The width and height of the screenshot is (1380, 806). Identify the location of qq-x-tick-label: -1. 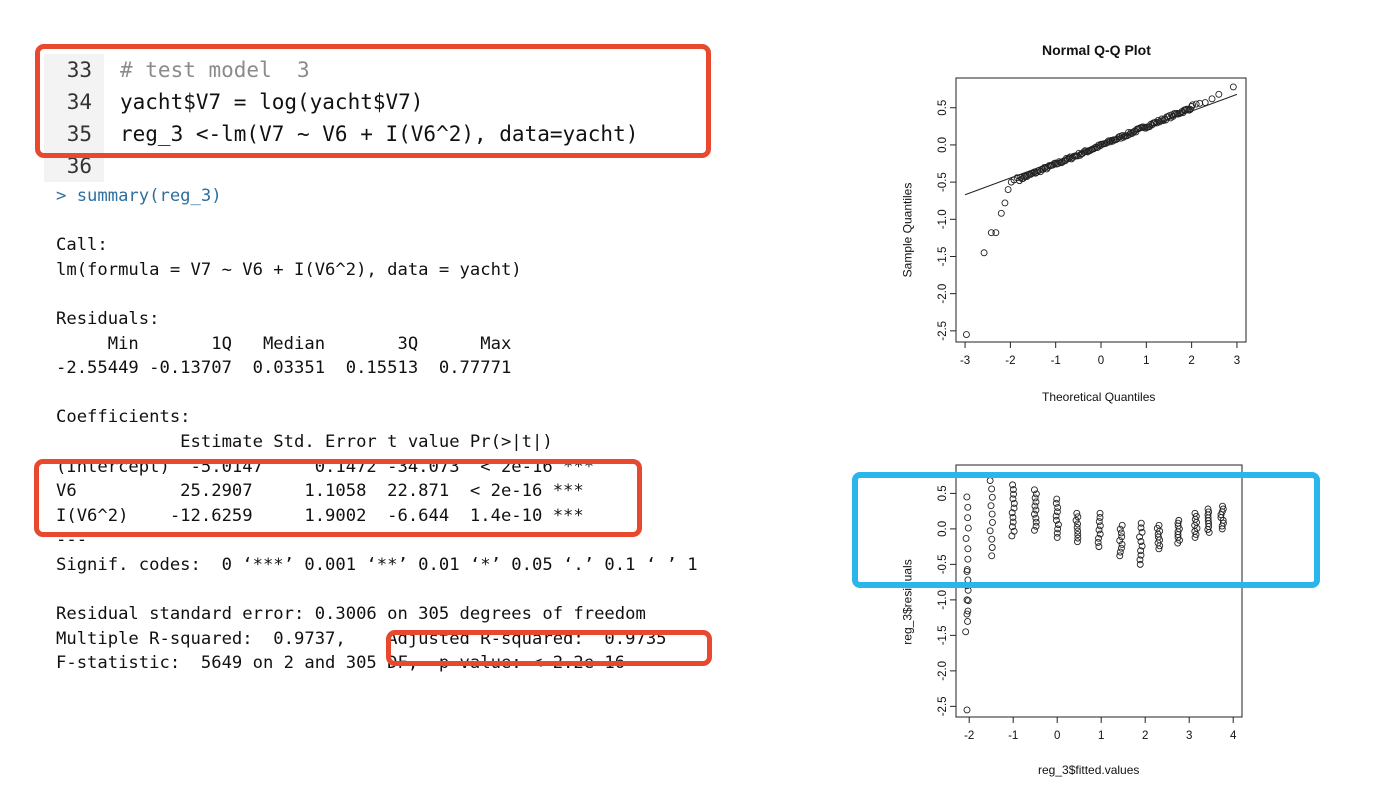
(1056, 361).